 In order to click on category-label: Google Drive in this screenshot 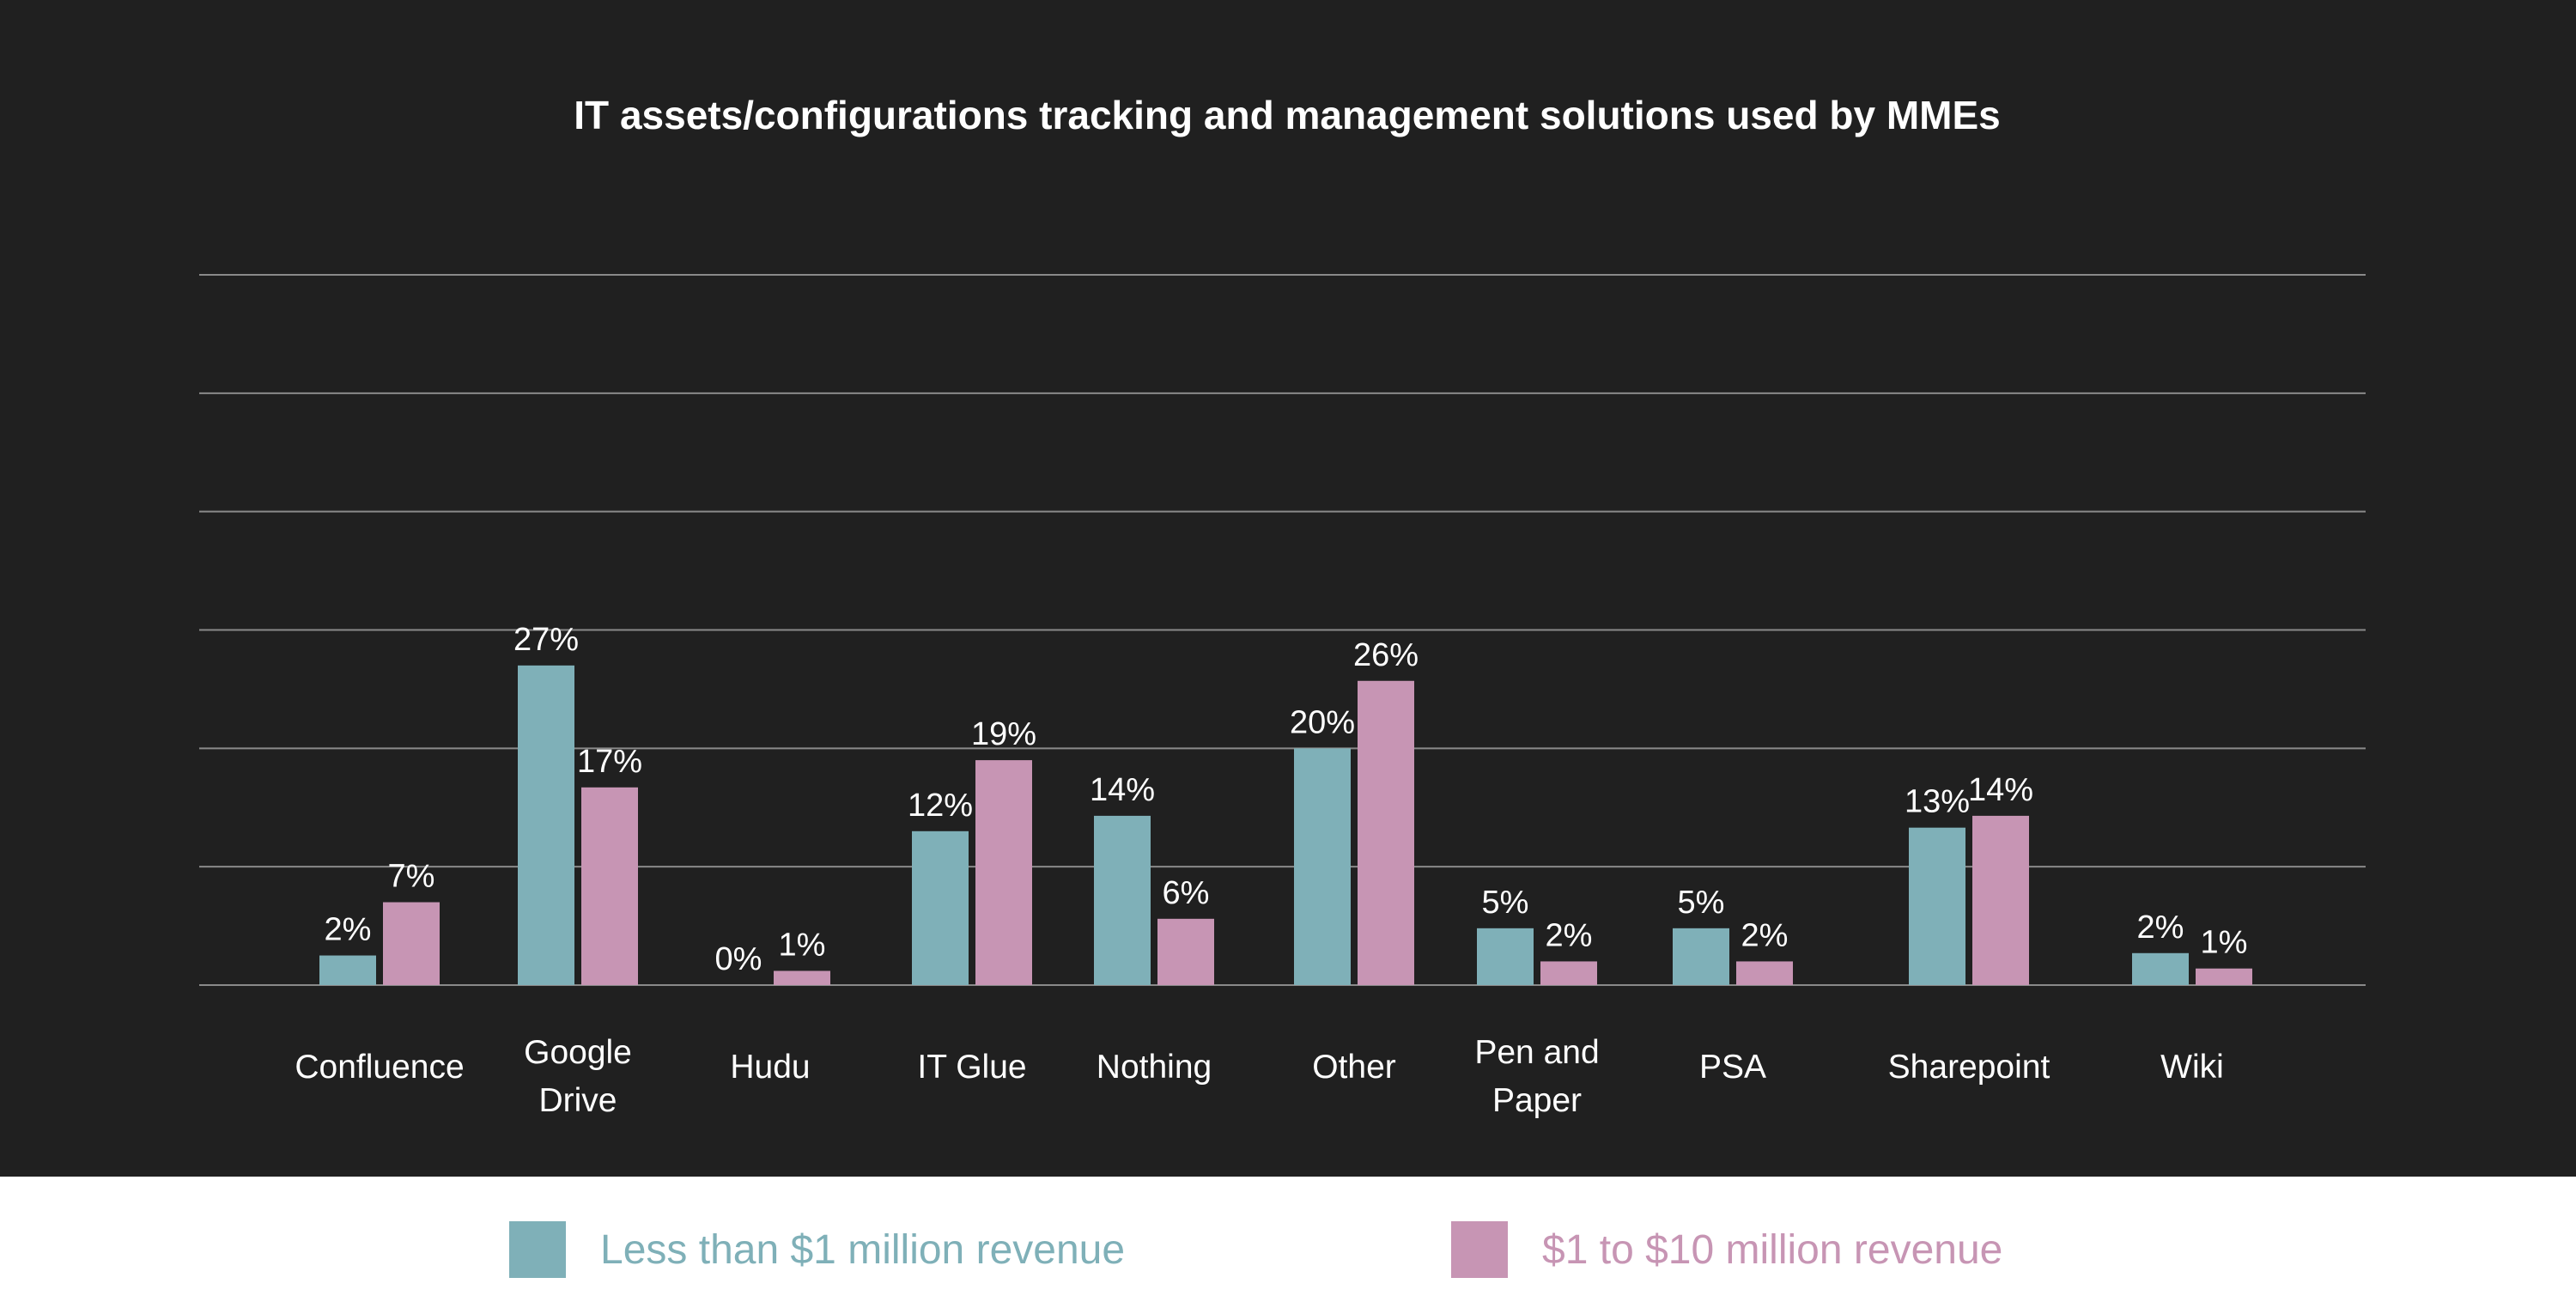, I will do `click(578, 1076)`.